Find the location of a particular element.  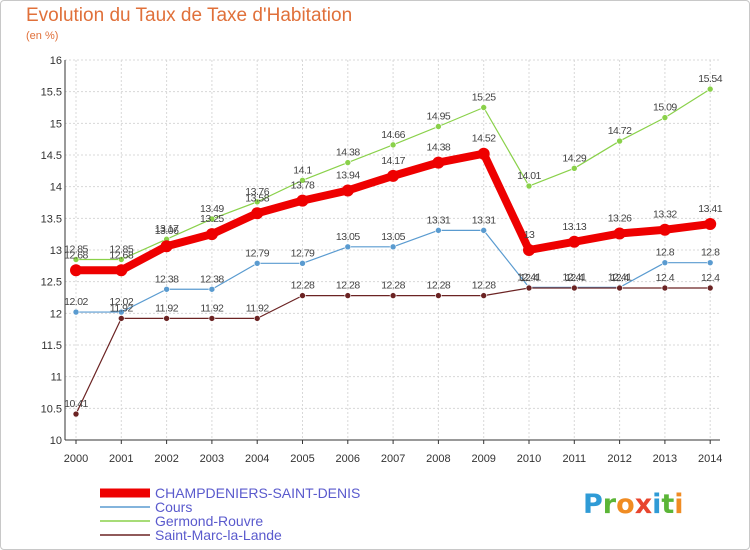

legend-item-cours: Cours is located at coordinates (230, 507).